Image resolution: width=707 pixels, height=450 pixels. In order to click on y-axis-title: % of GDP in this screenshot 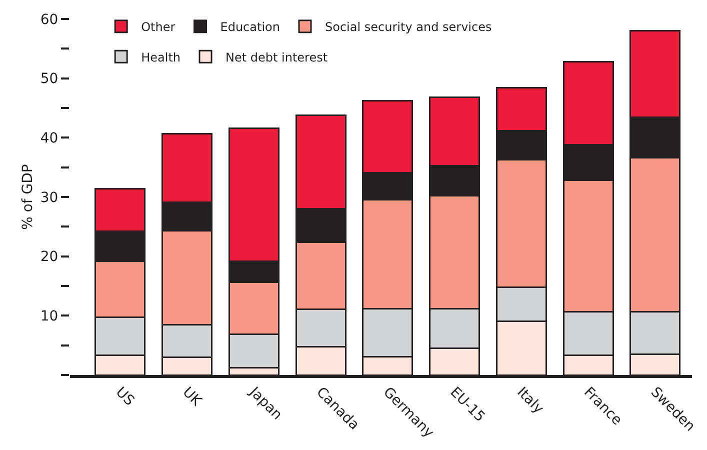, I will do `click(28, 197)`.